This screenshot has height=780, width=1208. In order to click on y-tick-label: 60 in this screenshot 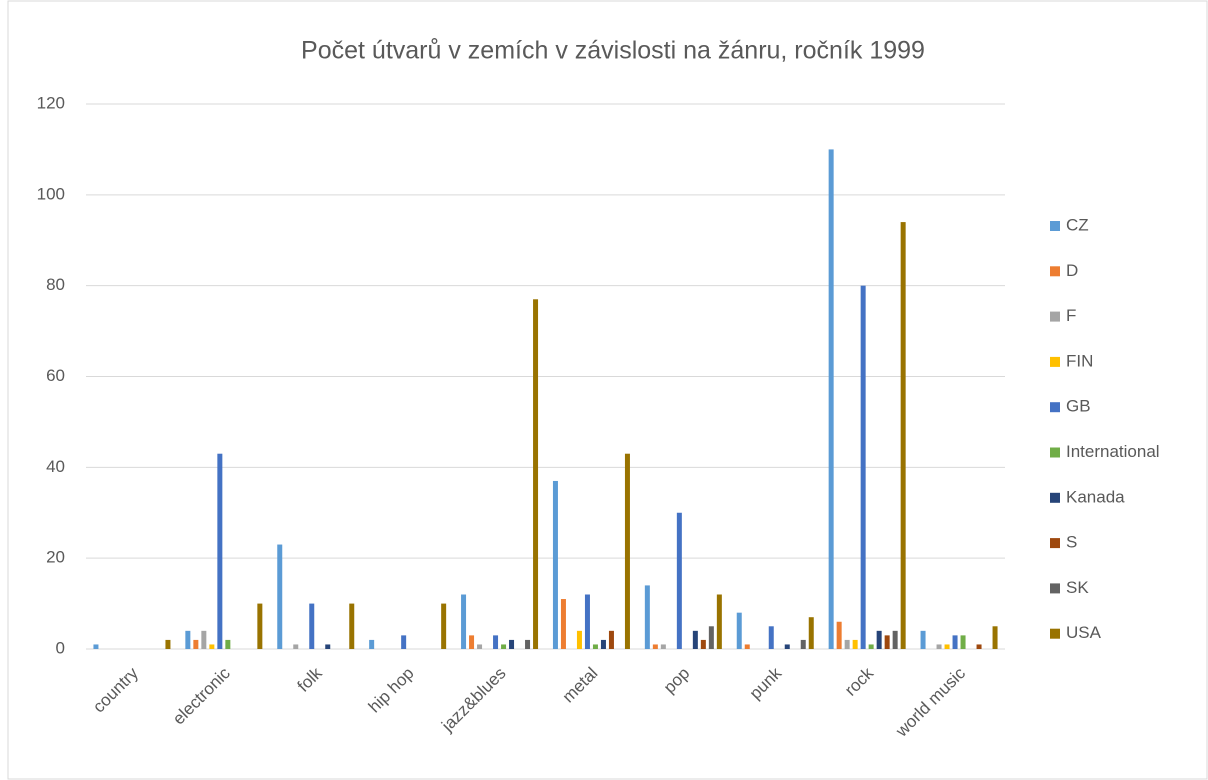, I will do `click(55, 375)`.